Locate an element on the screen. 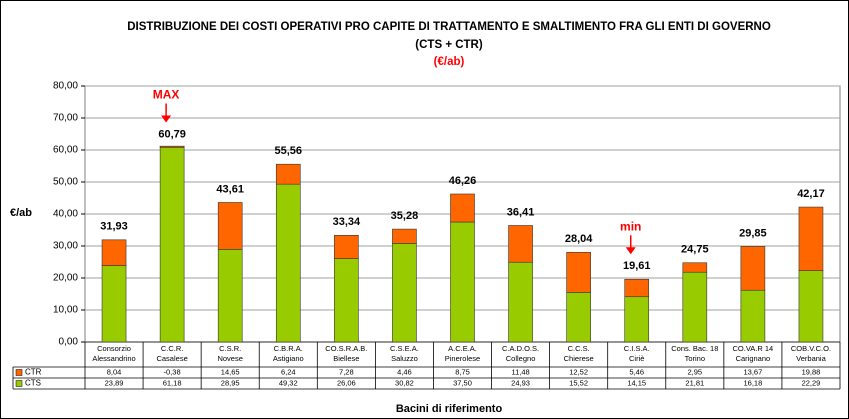 The width and height of the screenshot is (849, 419). legend-label: CTS is located at coordinates (33, 383).